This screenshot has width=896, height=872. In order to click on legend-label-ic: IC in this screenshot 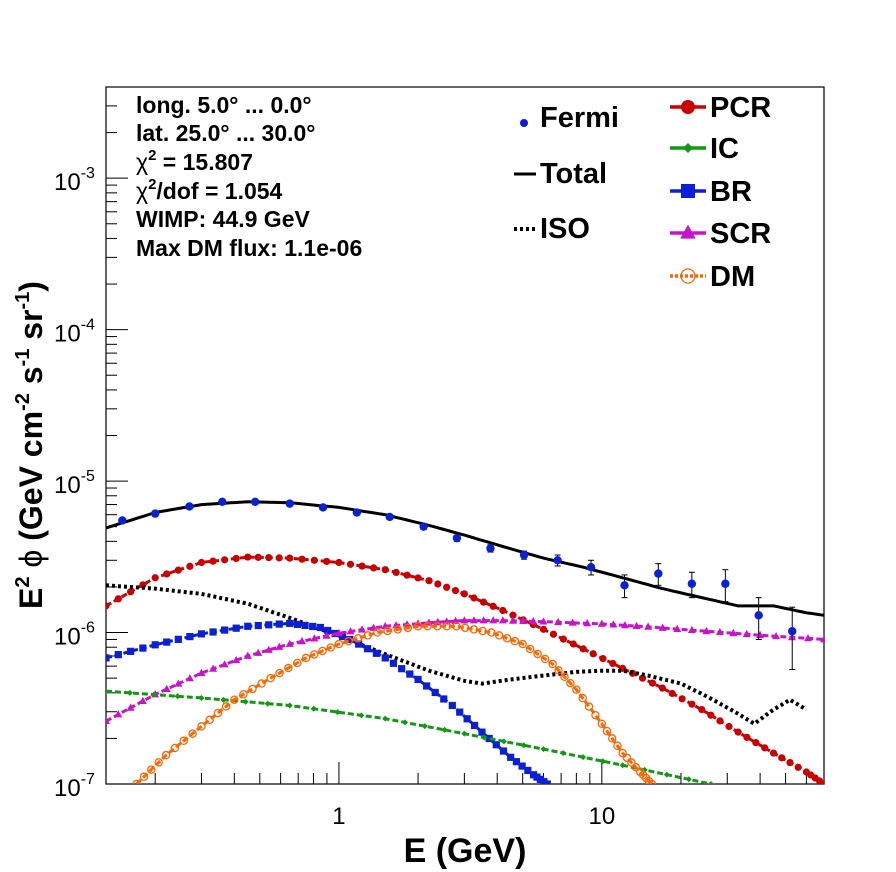, I will do `click(724, 149)`.